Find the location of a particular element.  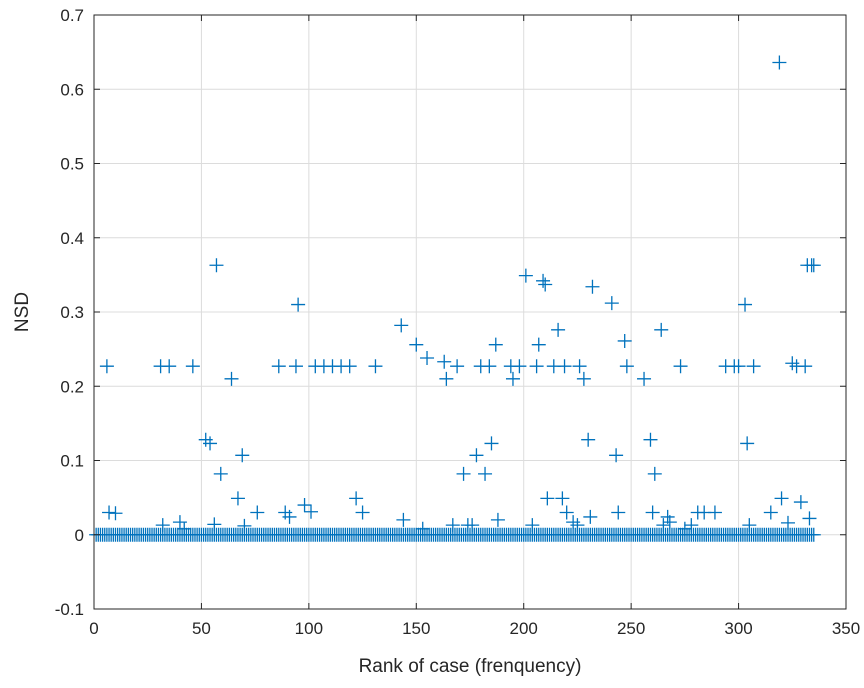

zero-value-markers is located at coordinates (455, 535).